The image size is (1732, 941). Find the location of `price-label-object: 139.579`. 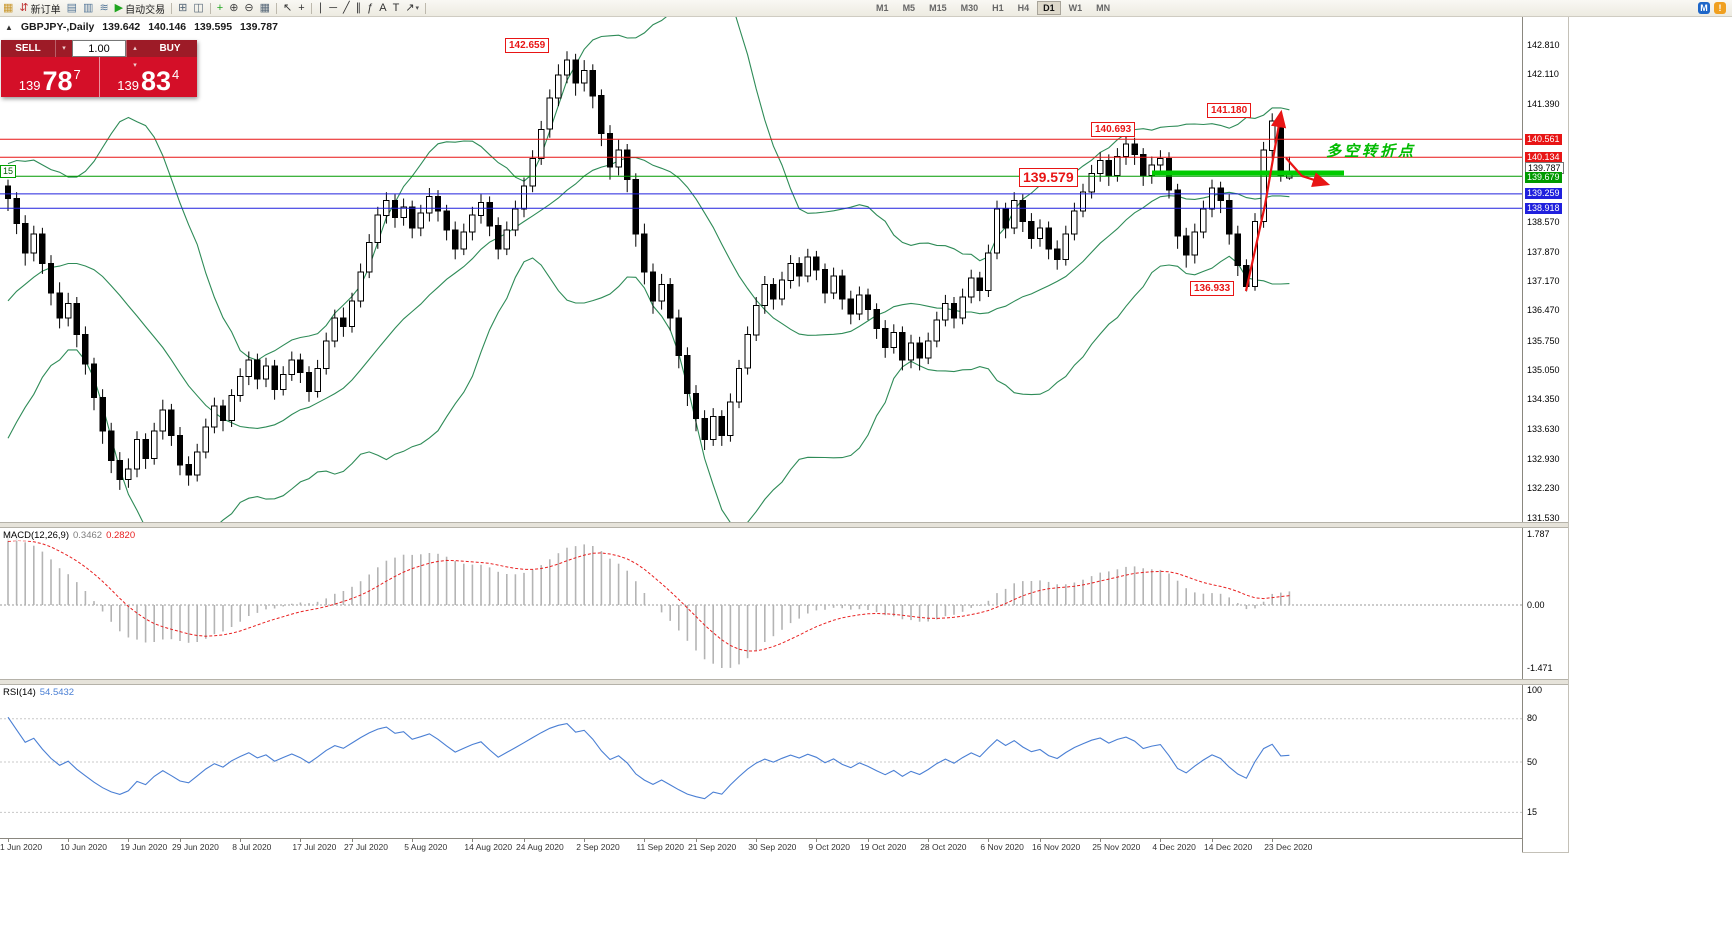

price-label-object: 139.579 is located at coordinates (1048, 177).